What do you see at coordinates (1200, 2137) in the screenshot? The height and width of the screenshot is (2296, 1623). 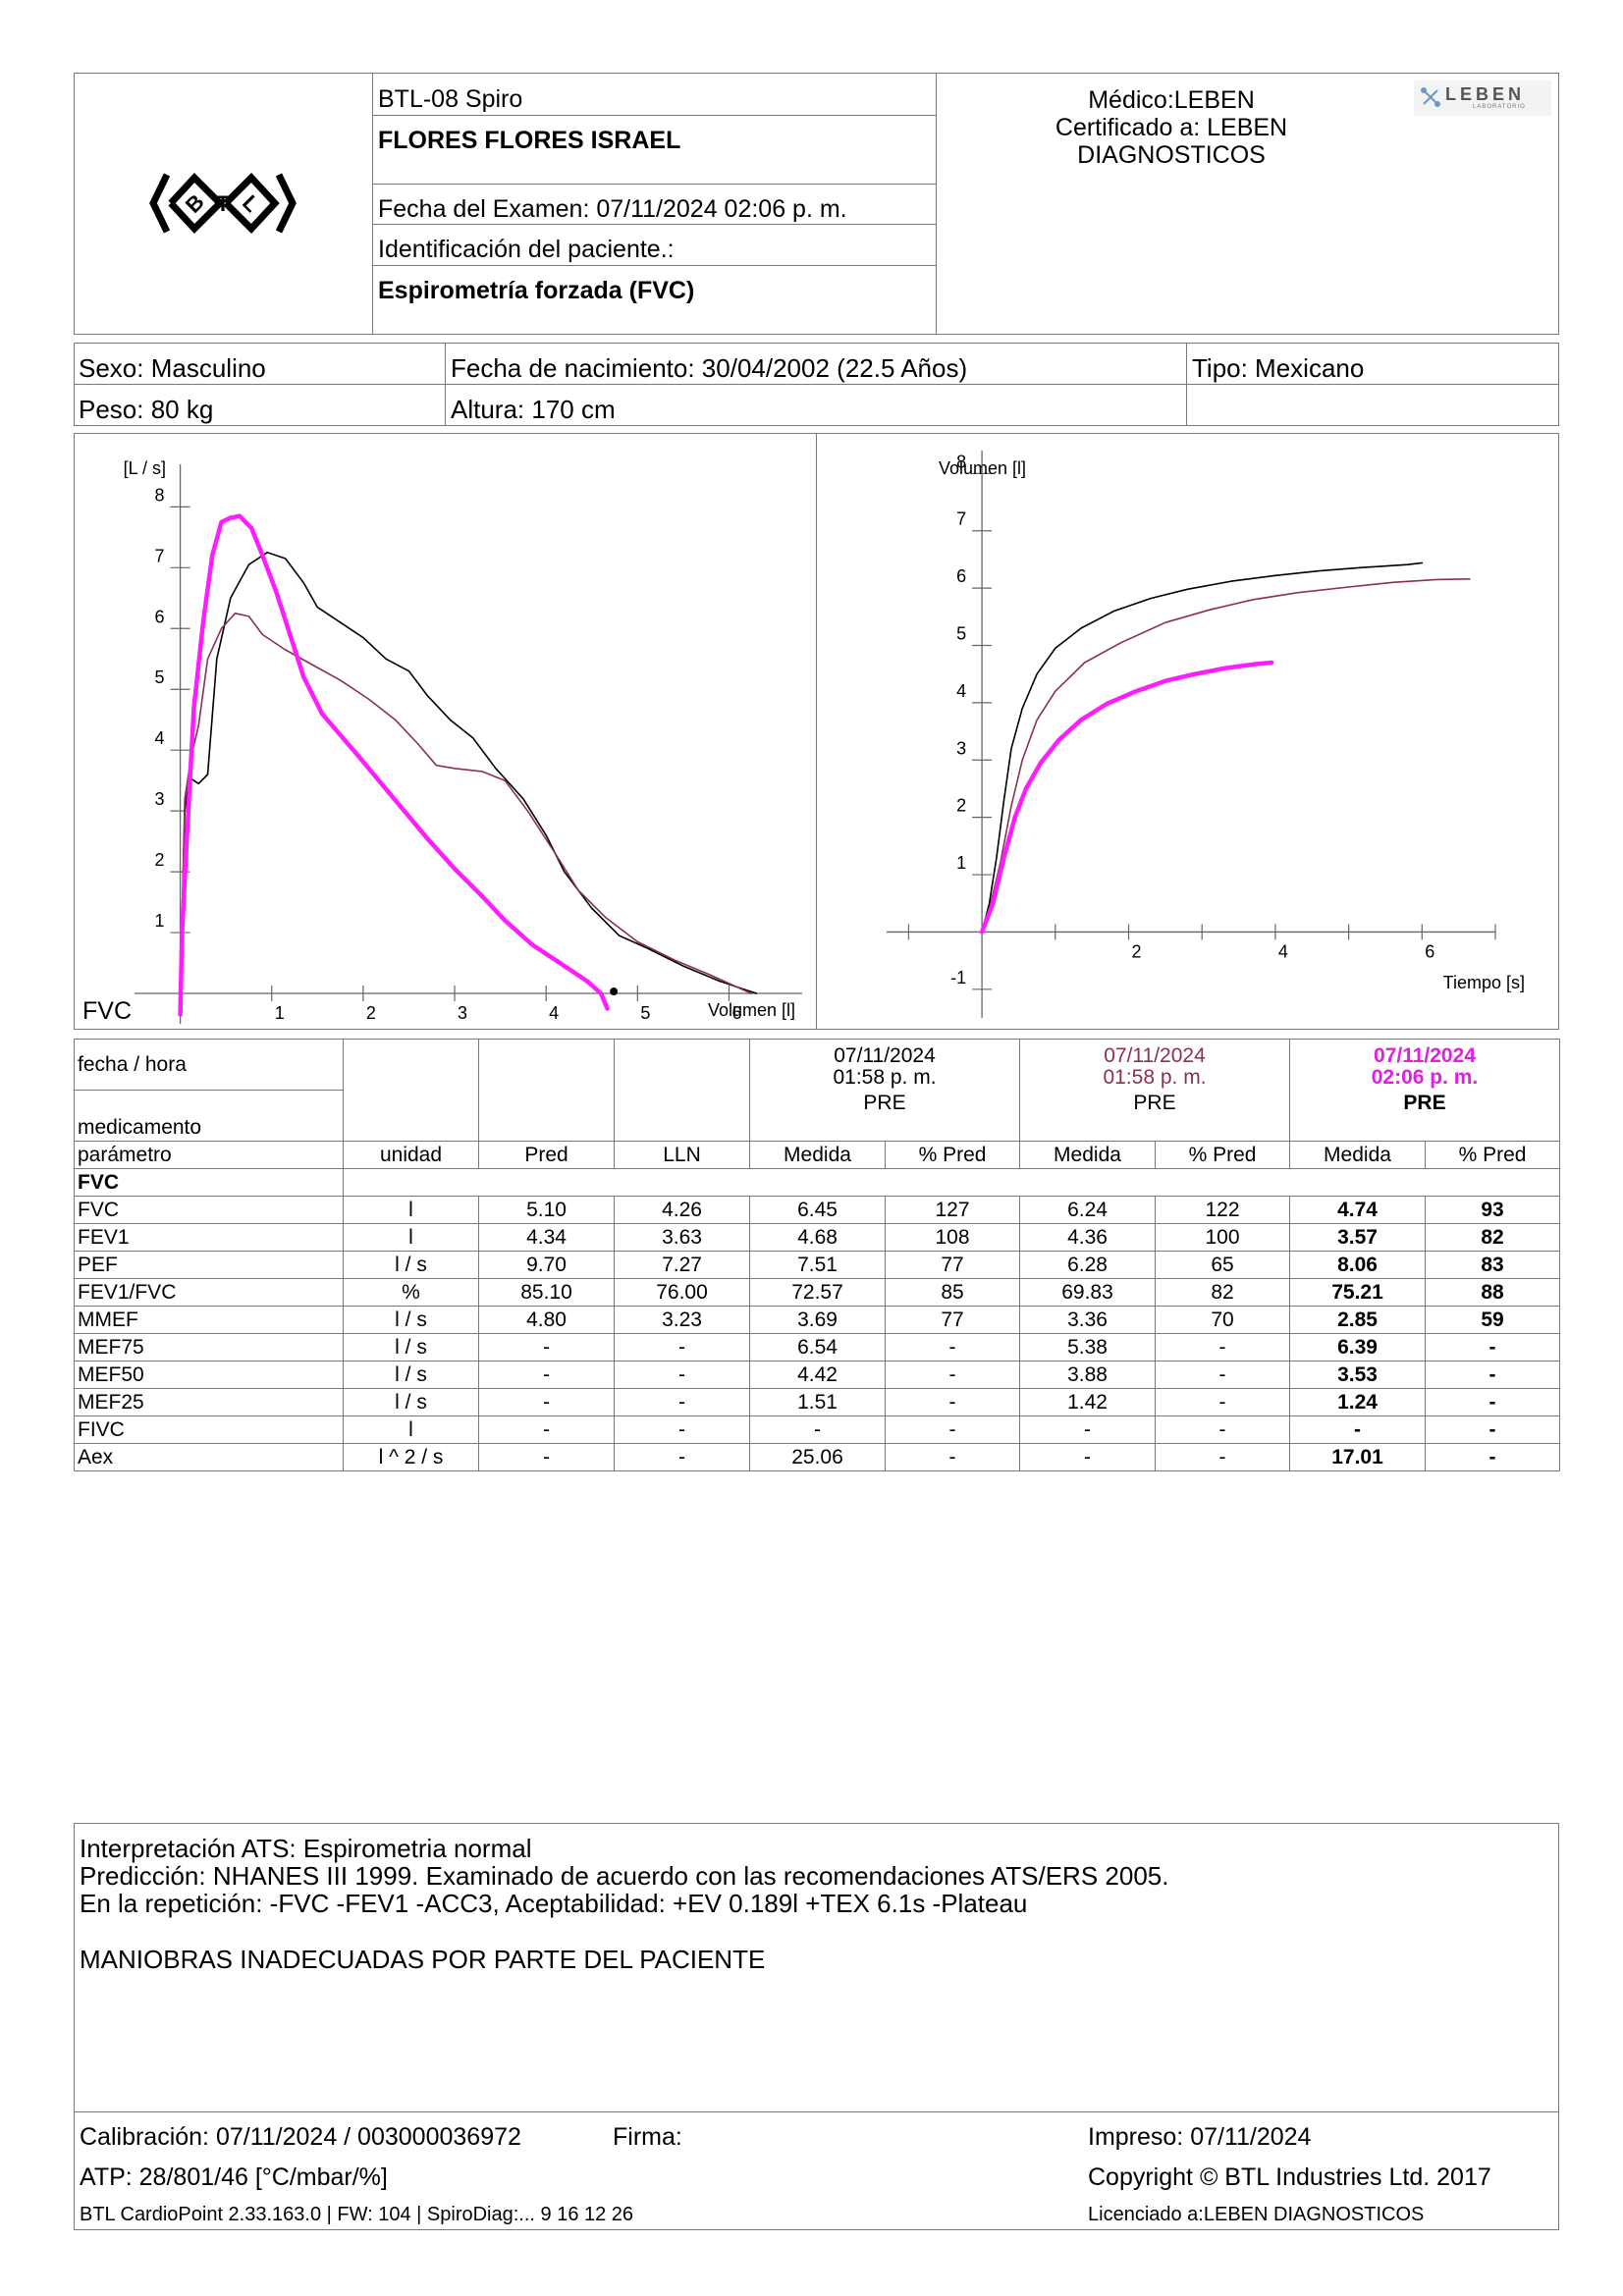 I see `printed-date: Impreso: 07/11/2024` at bounding box center [1200, 2137].